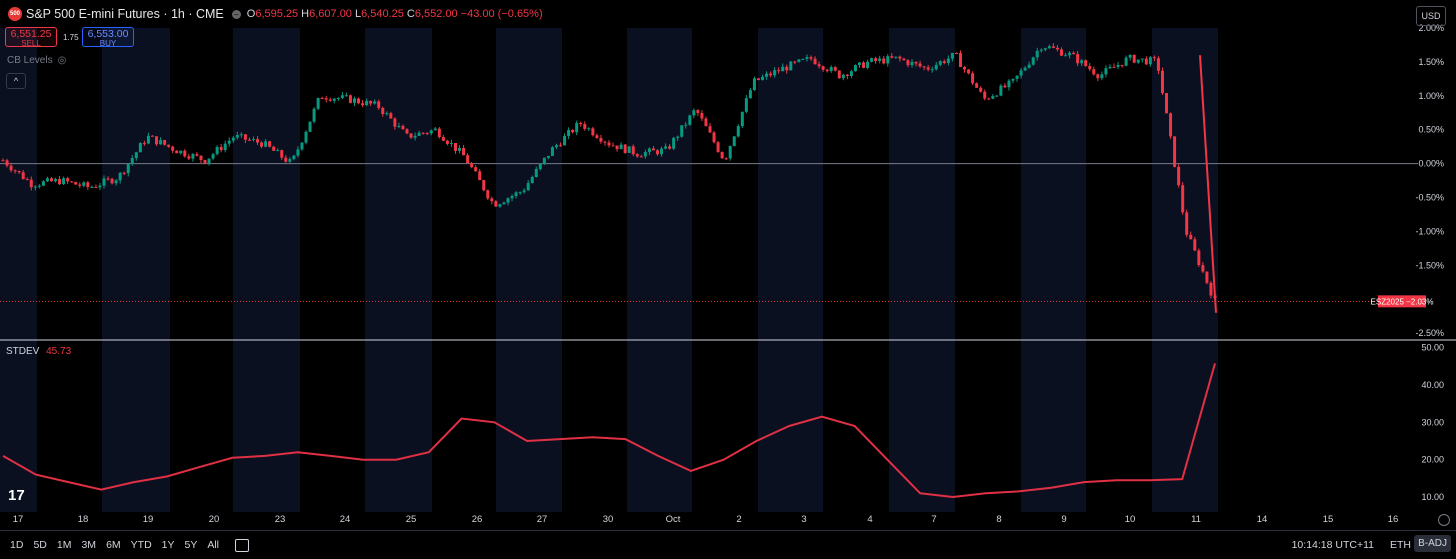  I want to click on range-5d: 5D, so click(40, 545).